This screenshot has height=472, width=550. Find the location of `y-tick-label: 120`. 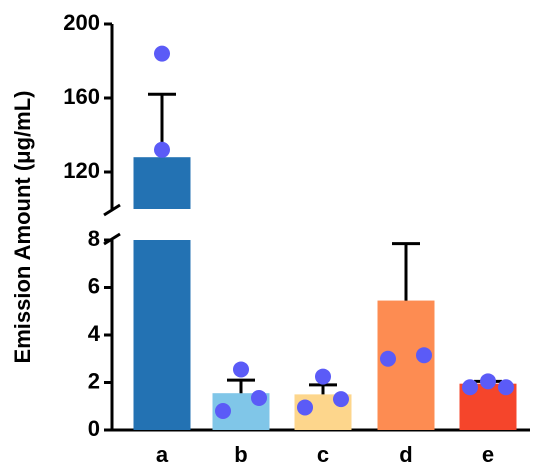

y-tick-label: 120 is located at coordinates (81, 170).